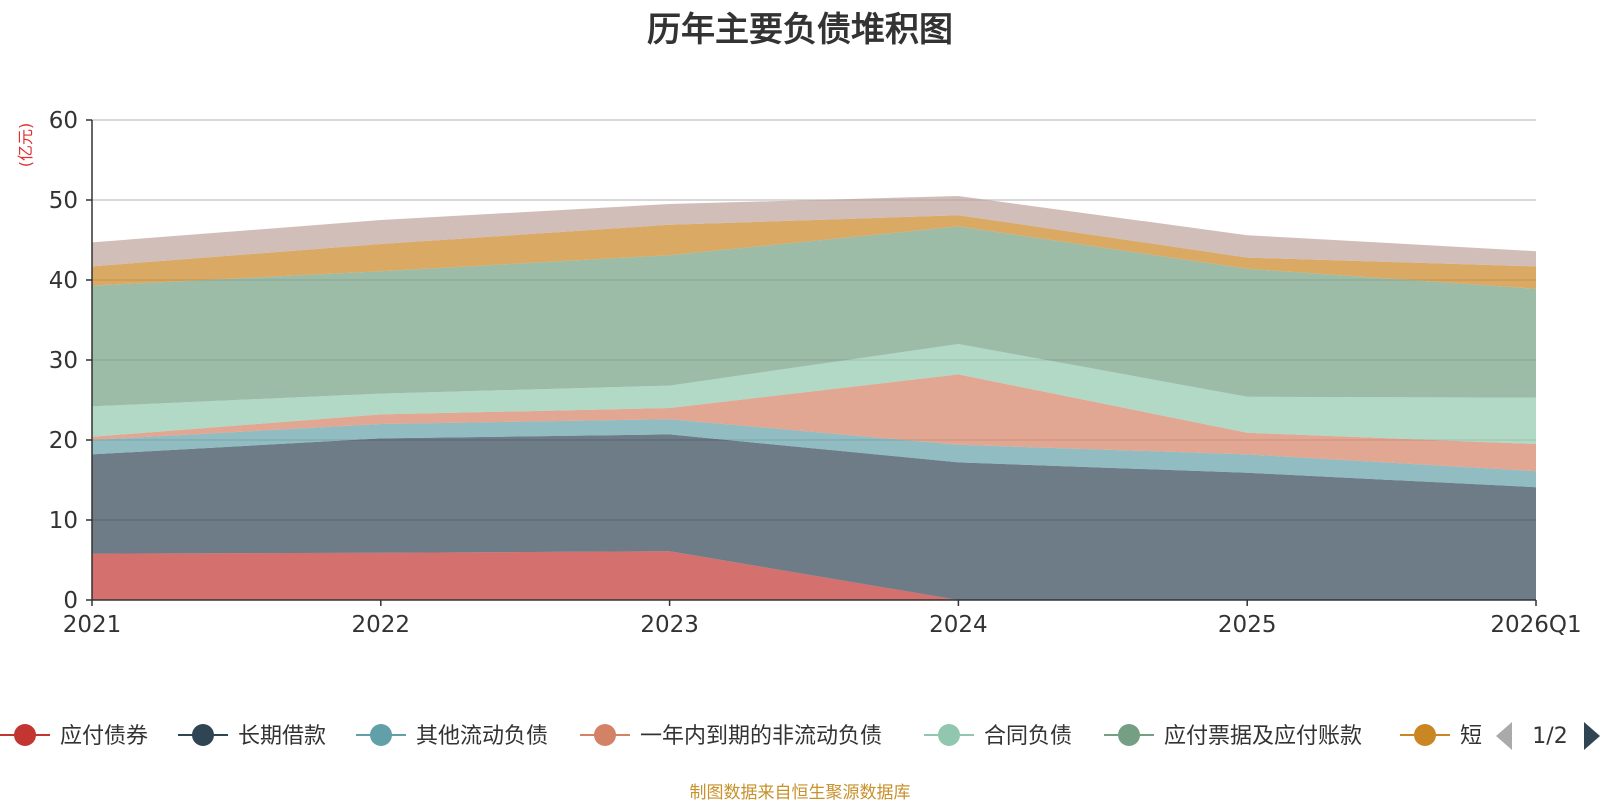 This screenshot has width=1600, height=803. I want to click on x-tick-label-3: 2024, so click(958, 625).